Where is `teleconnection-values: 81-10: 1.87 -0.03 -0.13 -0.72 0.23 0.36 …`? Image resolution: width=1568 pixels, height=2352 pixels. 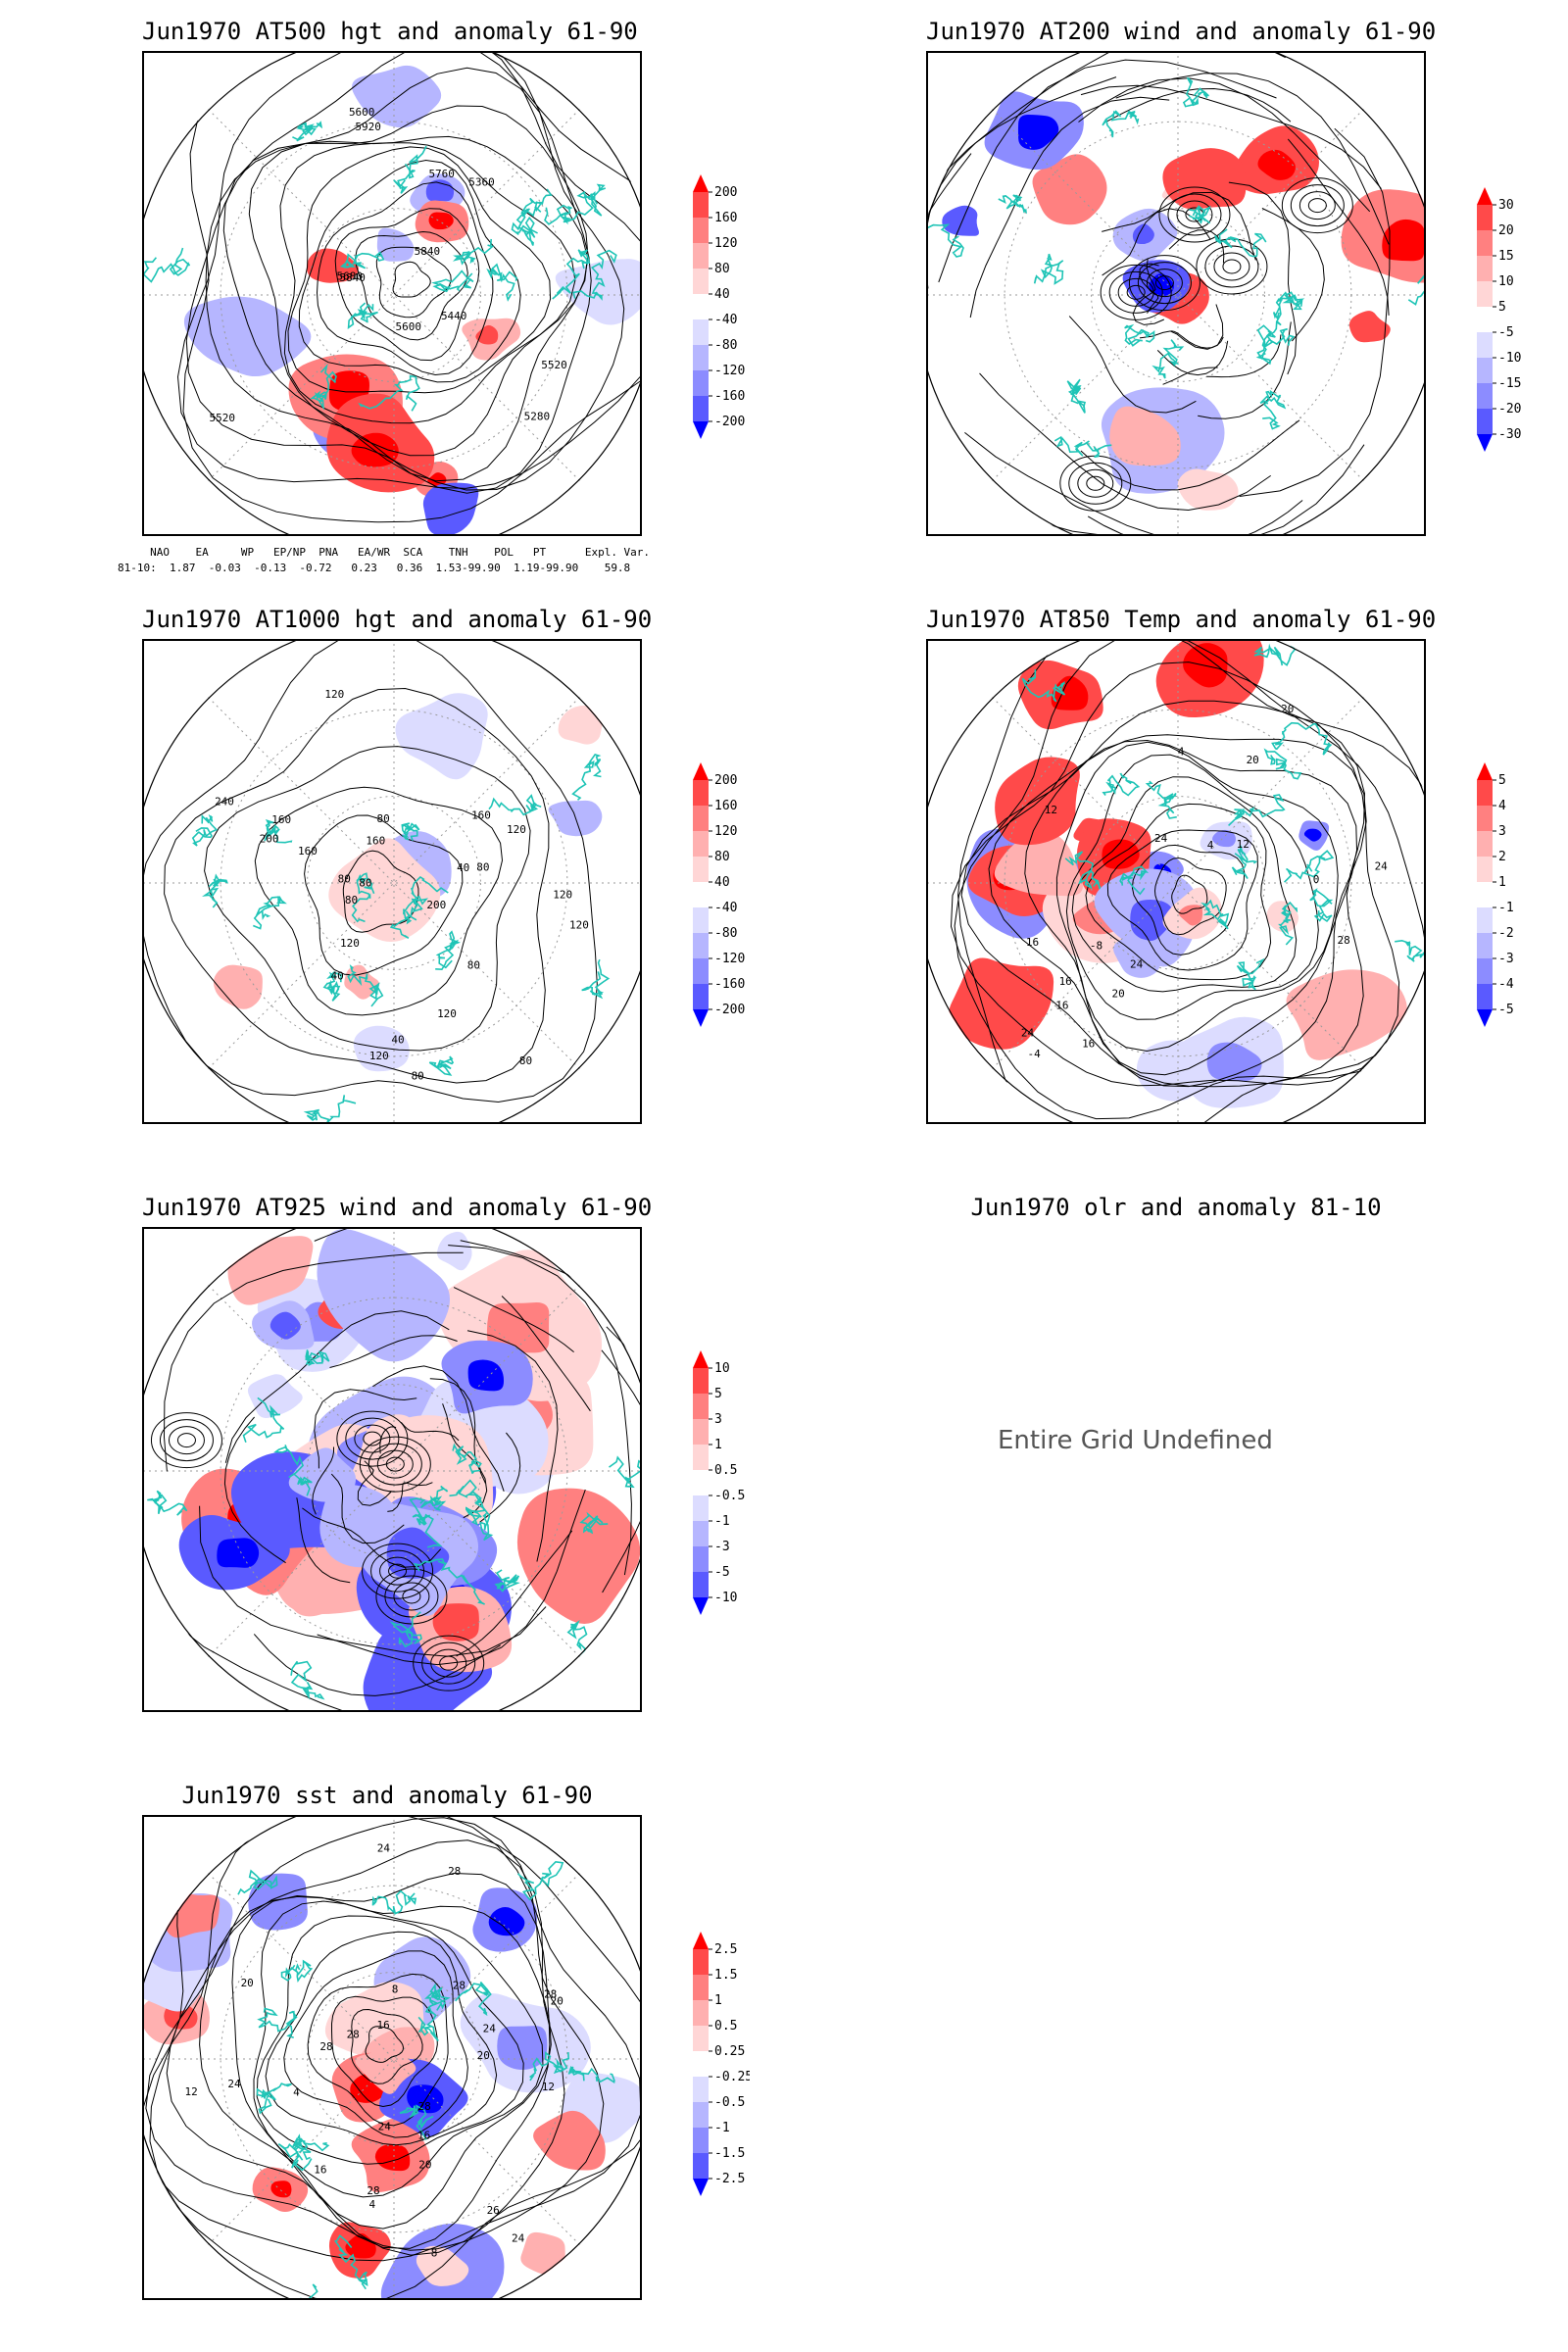
teleconnection-values: 81-10: 1.87 -0.03 -0.13 -0.72 0.23 0.36 … is located at coordinates (374, 568).